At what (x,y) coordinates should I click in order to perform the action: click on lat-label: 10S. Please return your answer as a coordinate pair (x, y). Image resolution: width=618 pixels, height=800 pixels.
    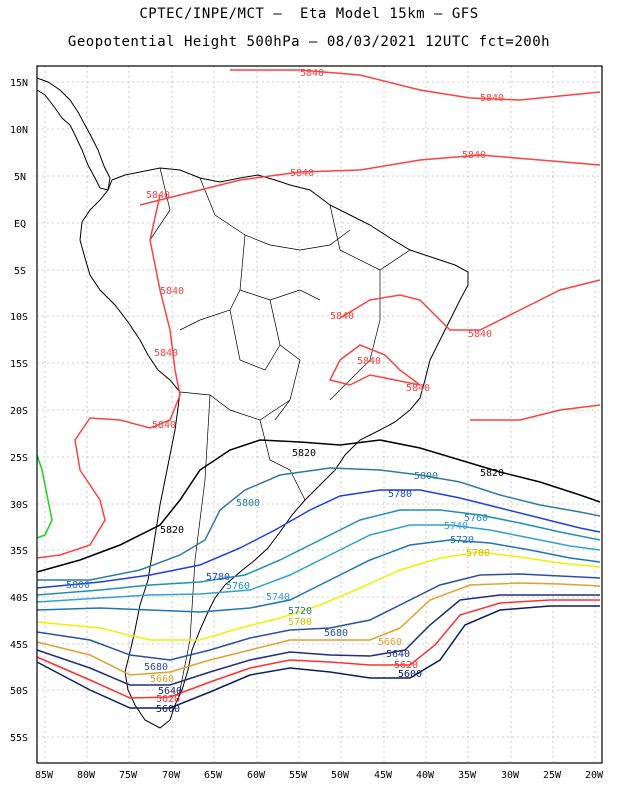
    Looking at the image, I should click on (19, 317).